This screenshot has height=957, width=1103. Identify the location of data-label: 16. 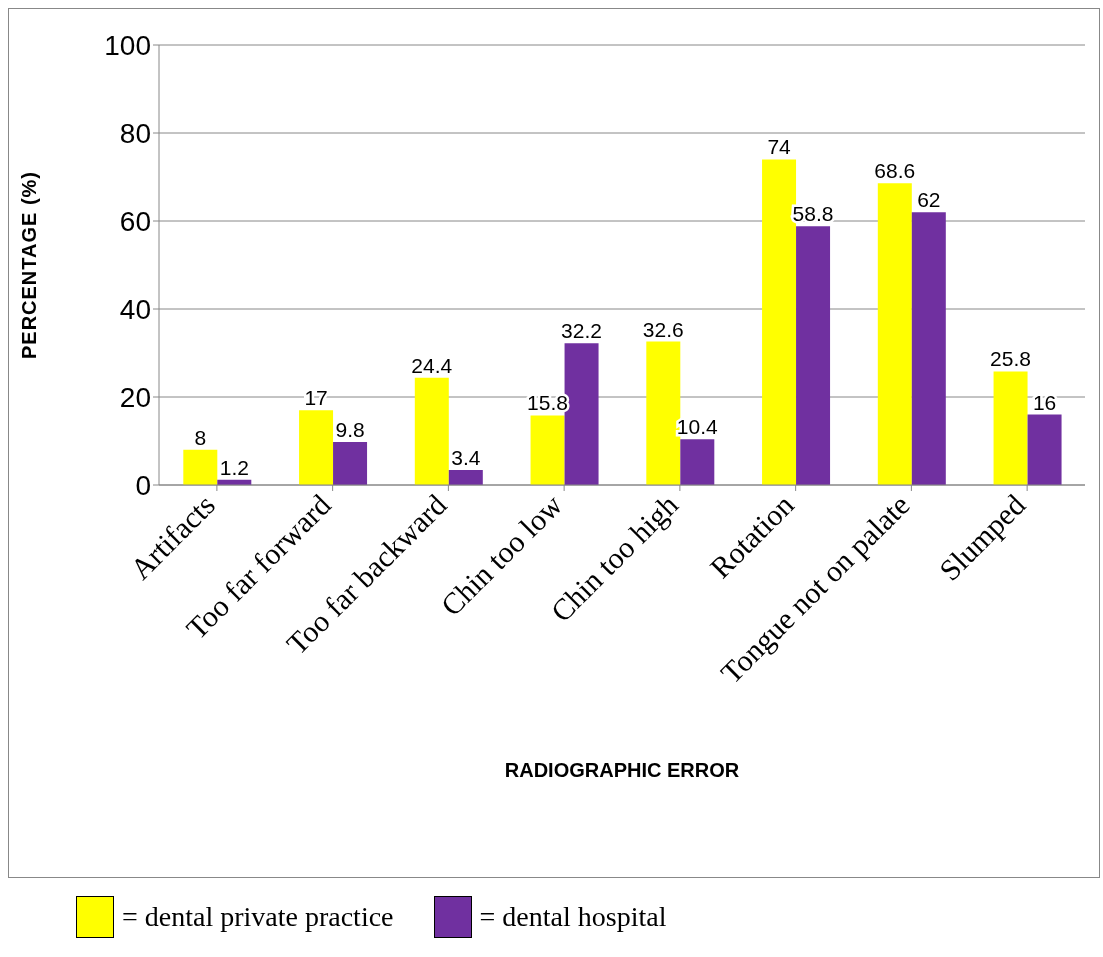
(1044, 402).